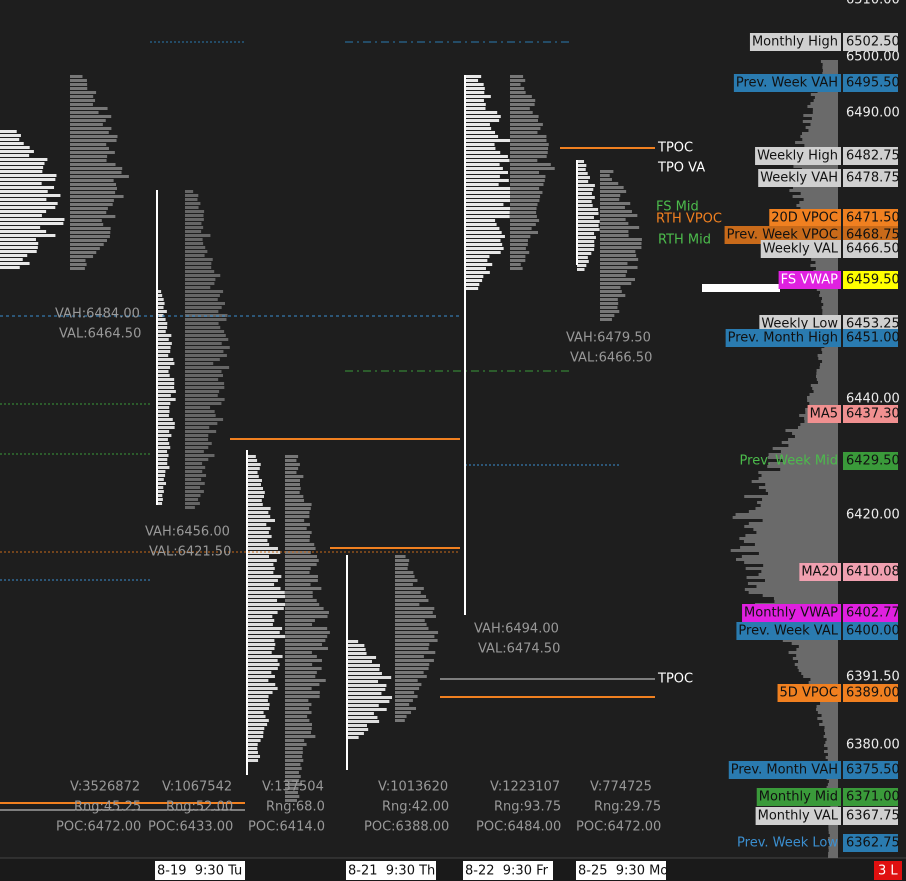 The height and width of the screenshot is (881, 906). Describe the element at coordinates (873, 745) in the screenshot. I see `price-axis-label: 6380.00` at that location.